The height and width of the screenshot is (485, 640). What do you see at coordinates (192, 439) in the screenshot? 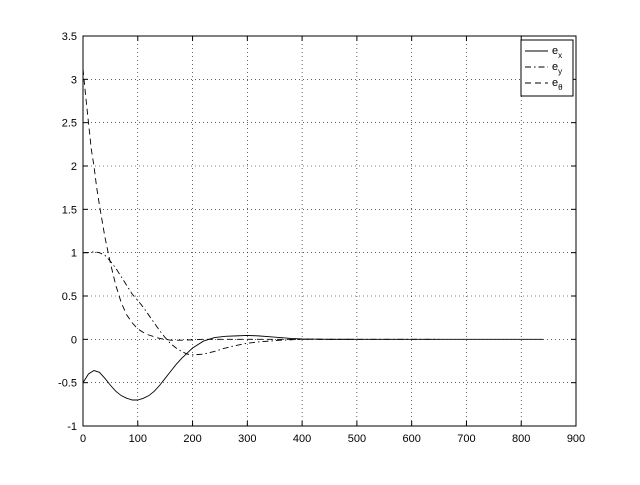
I see `x-tick-label: 200` at bounding box center [192, 439].